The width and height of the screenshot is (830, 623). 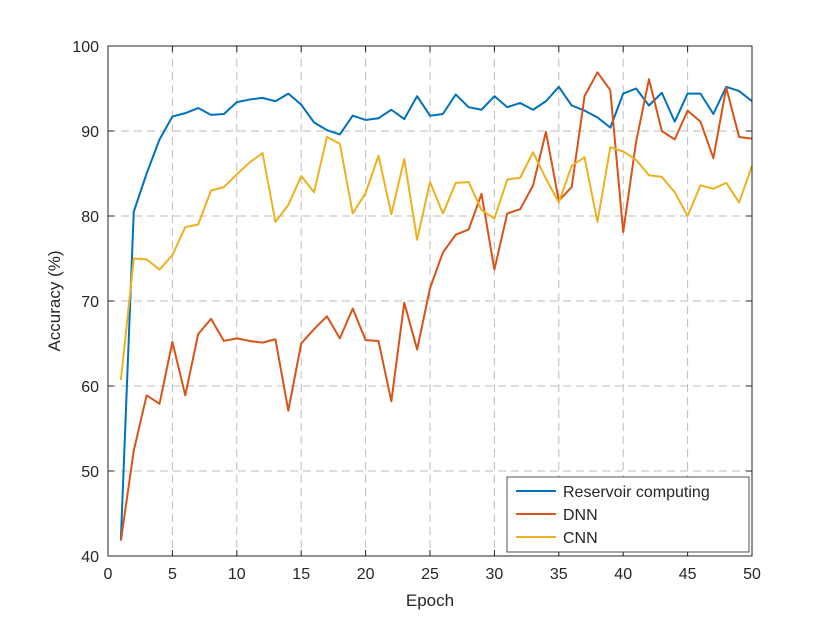 What do you see at coordinates (636, 492) in the screenshot?
I see `legend-label-reservoir-computing: Reservoir computing` at bounding box center [636, 492].